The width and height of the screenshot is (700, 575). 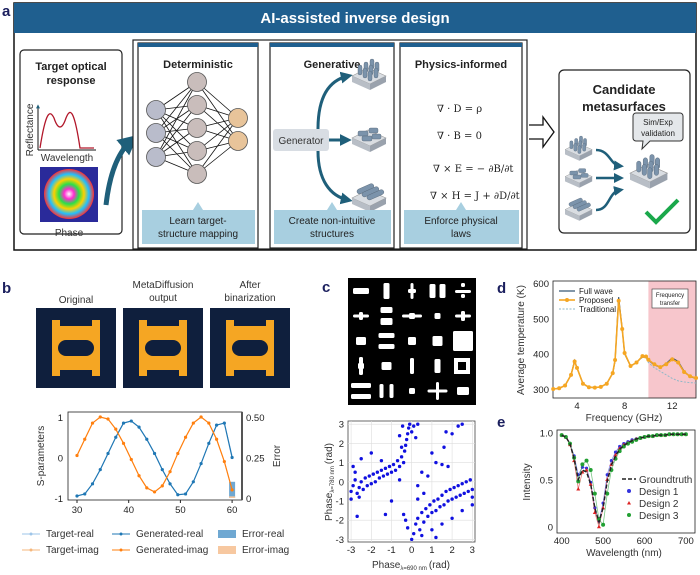 What do you see at coordinates (69, 233) in the screenshot?
I see `phase-label: Phase` at bounding box center [69, 233].